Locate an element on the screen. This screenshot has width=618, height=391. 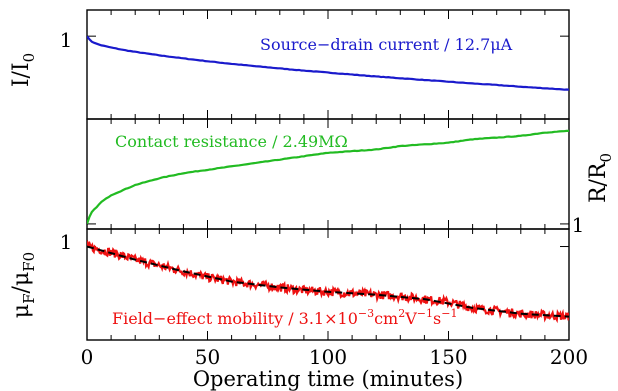
current-ytick-label: 1 is located at coordinates (66, 40).